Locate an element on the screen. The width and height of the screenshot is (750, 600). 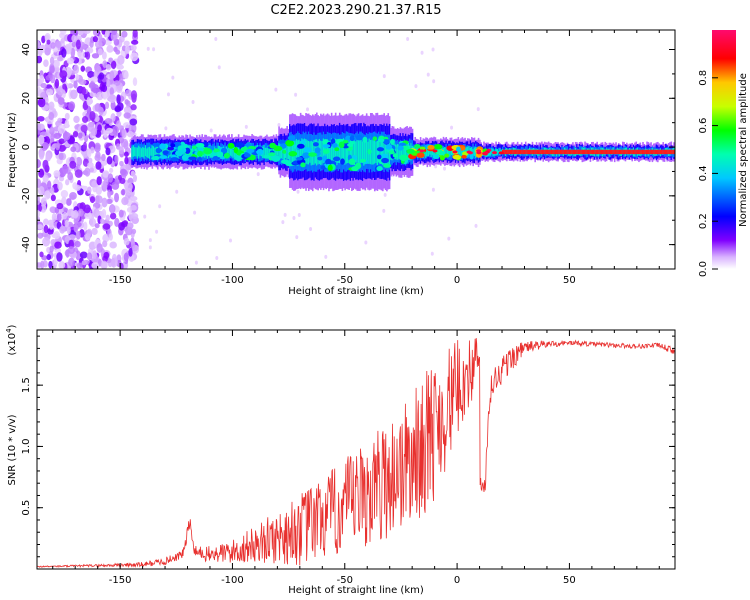
x-tick-label: -150 is located at coordinates (120, 280).